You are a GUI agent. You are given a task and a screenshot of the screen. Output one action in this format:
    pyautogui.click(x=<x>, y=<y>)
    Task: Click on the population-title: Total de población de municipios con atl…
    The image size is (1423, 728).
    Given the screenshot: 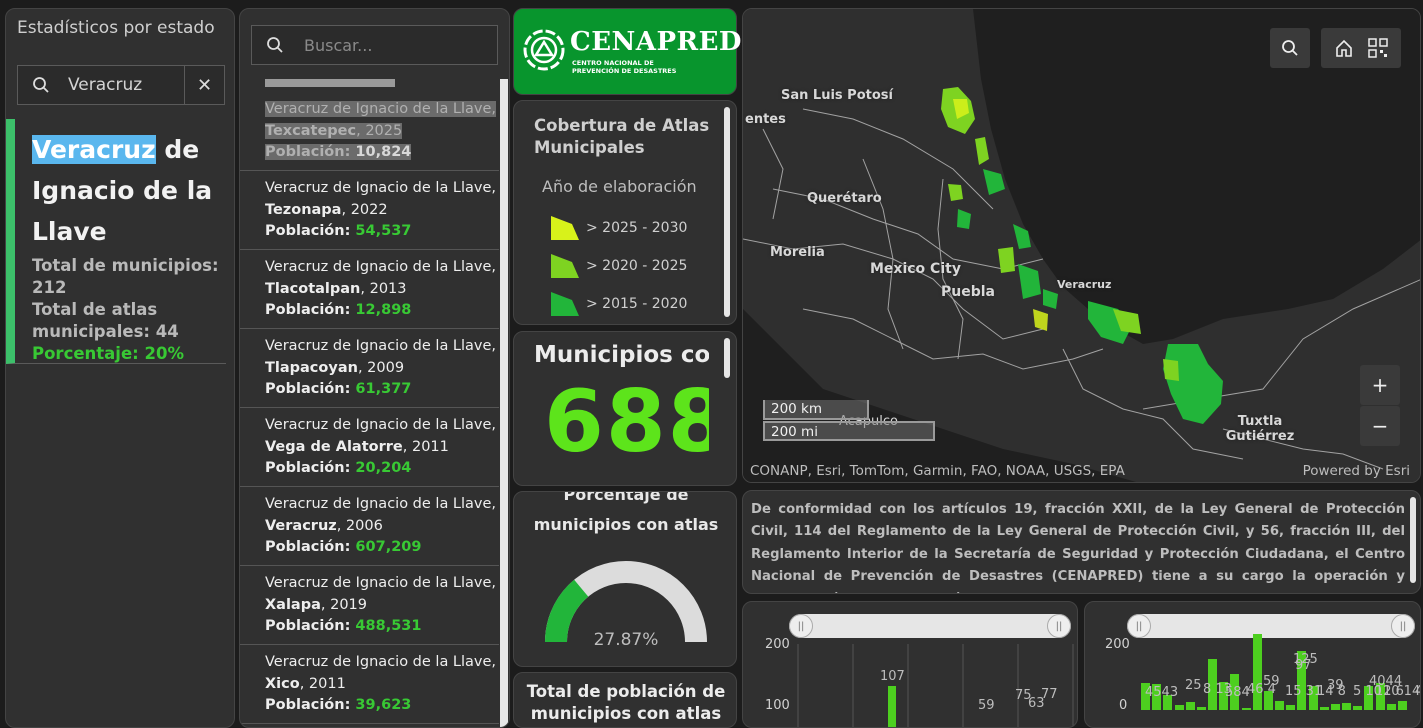 What is the action you would take?
    pyautogui.click(x=626, y=702)
    